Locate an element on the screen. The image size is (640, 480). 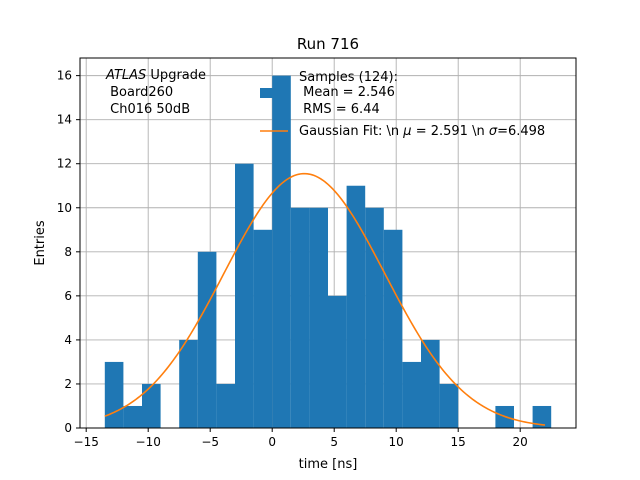
legend-histogram-line-1: Samples (124): is located at coordinates (348, 77).